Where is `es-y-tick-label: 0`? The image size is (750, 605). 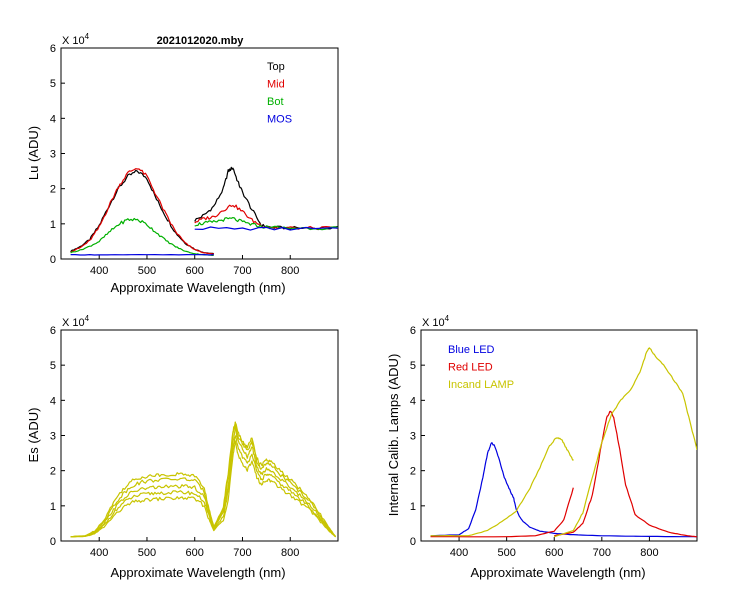 es-y-tick-label: 0 is located at coordinates (53, 542).